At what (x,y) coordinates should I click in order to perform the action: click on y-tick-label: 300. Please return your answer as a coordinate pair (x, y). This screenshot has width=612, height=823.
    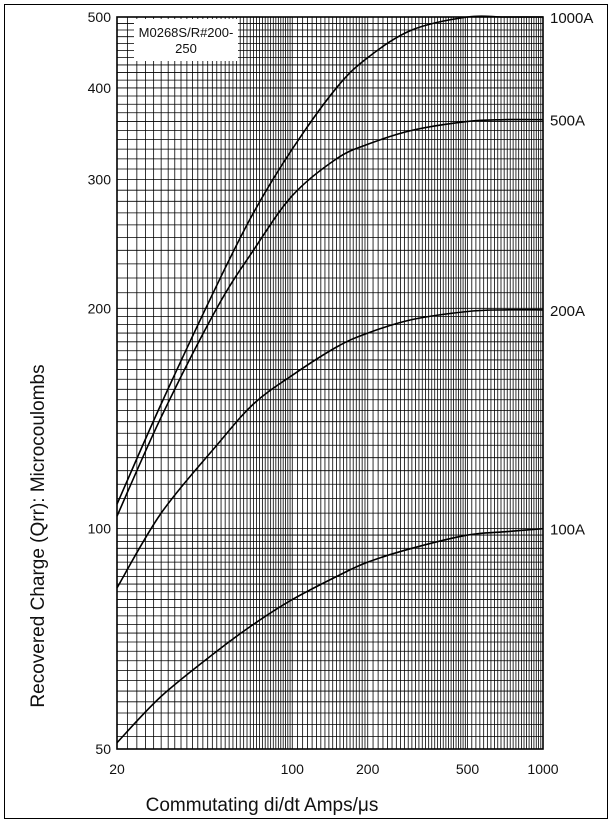
    Looking at the image, I should click on (100, 179).